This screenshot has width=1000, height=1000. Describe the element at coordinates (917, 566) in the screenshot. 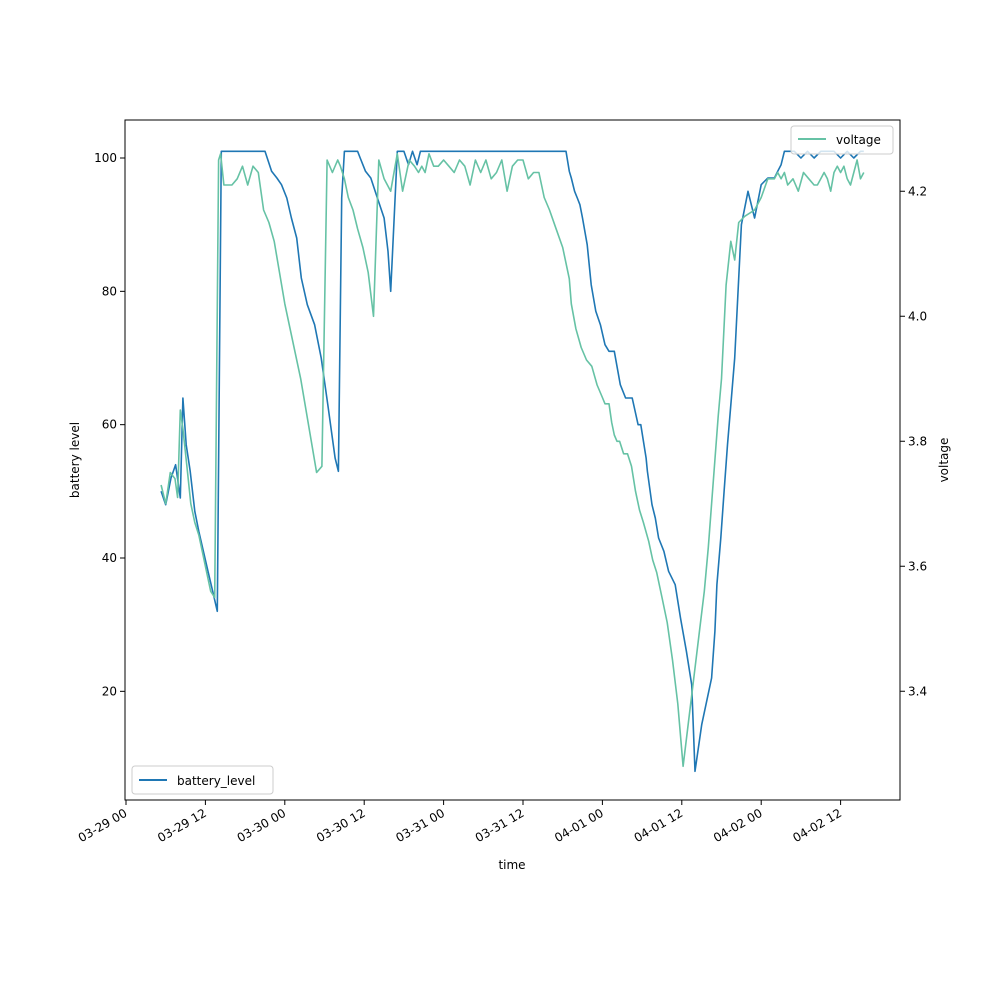

I see `right-y-tick-label: 3.6` at that location.